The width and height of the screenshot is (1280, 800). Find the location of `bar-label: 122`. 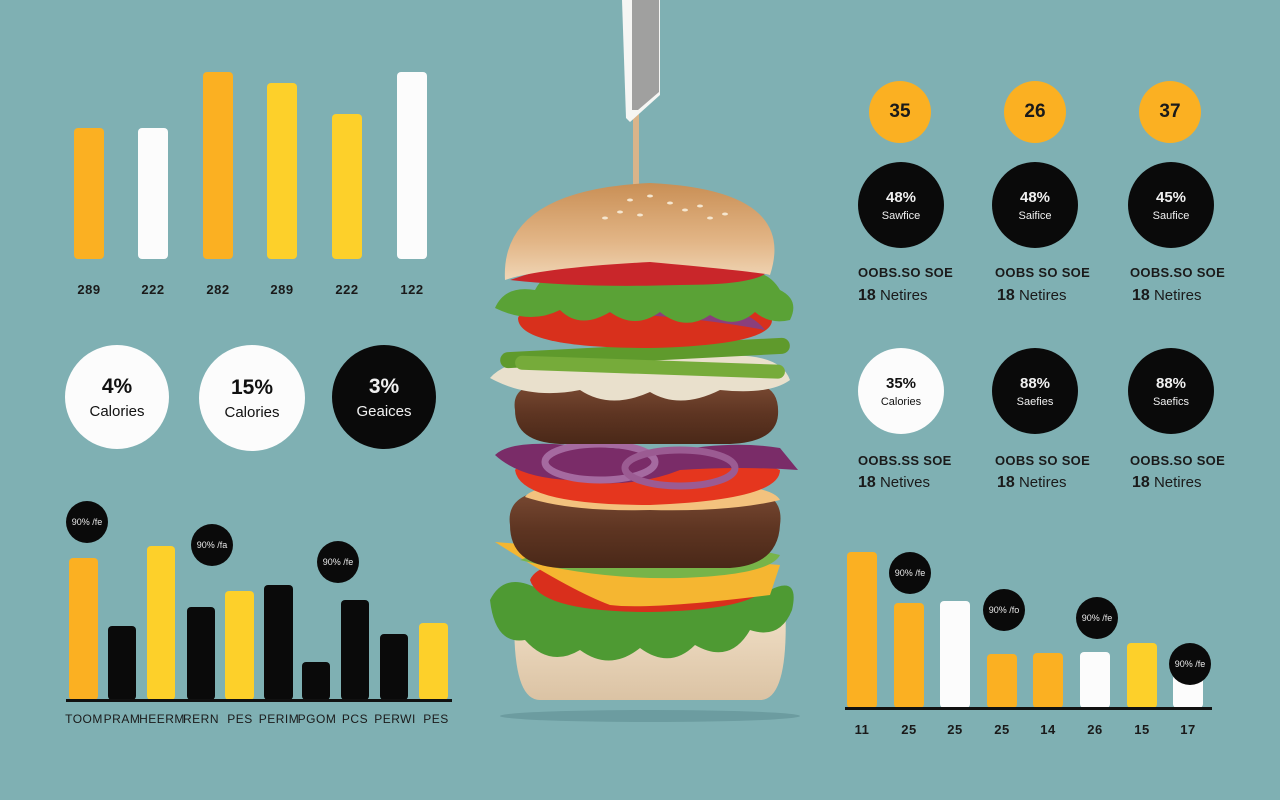

bar-label: 122 is located at coordinates (412, 289).